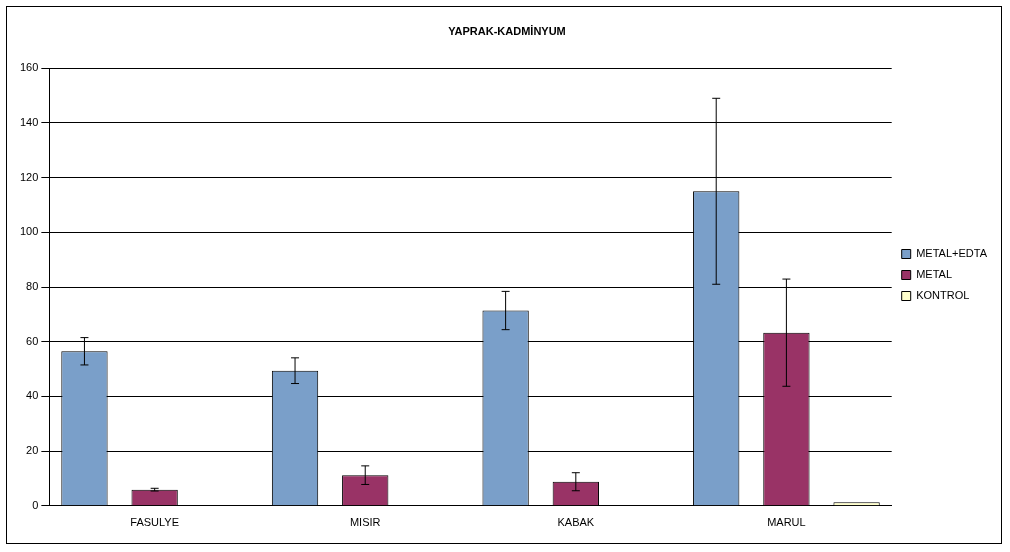 This screenshot has height=552, width=1010. Describe the element at coordinates (576, 522) in the screenshot. I see `x-tick-label: KABAK` at that location.